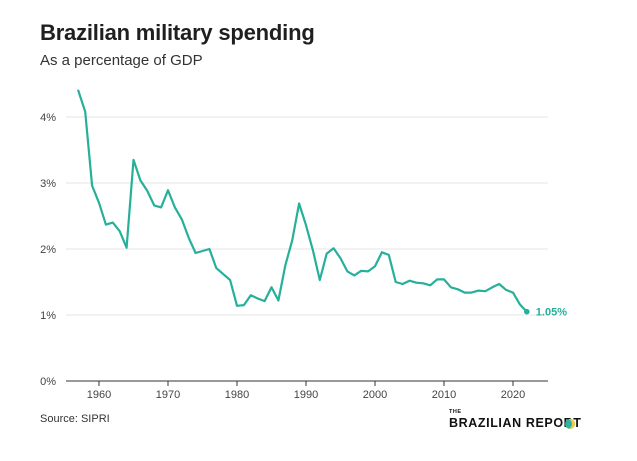  I want to click on x-tick-label: 2020, so click(513, 395).